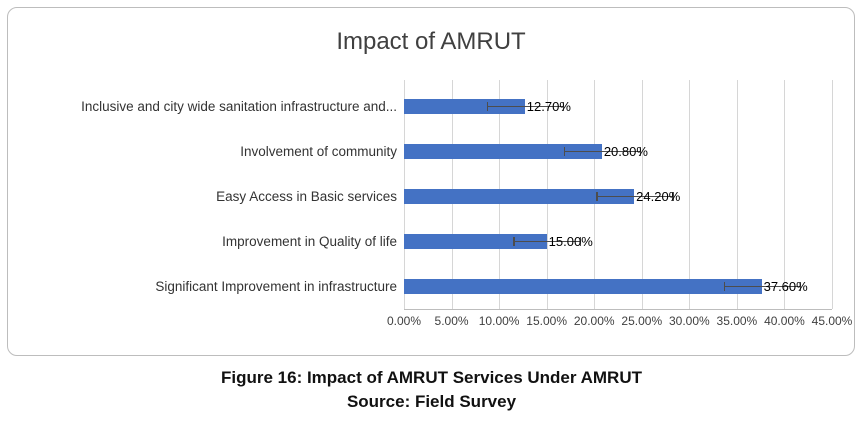  I want to click on category-label: Easy Access in Basic services, so click(306, 196).